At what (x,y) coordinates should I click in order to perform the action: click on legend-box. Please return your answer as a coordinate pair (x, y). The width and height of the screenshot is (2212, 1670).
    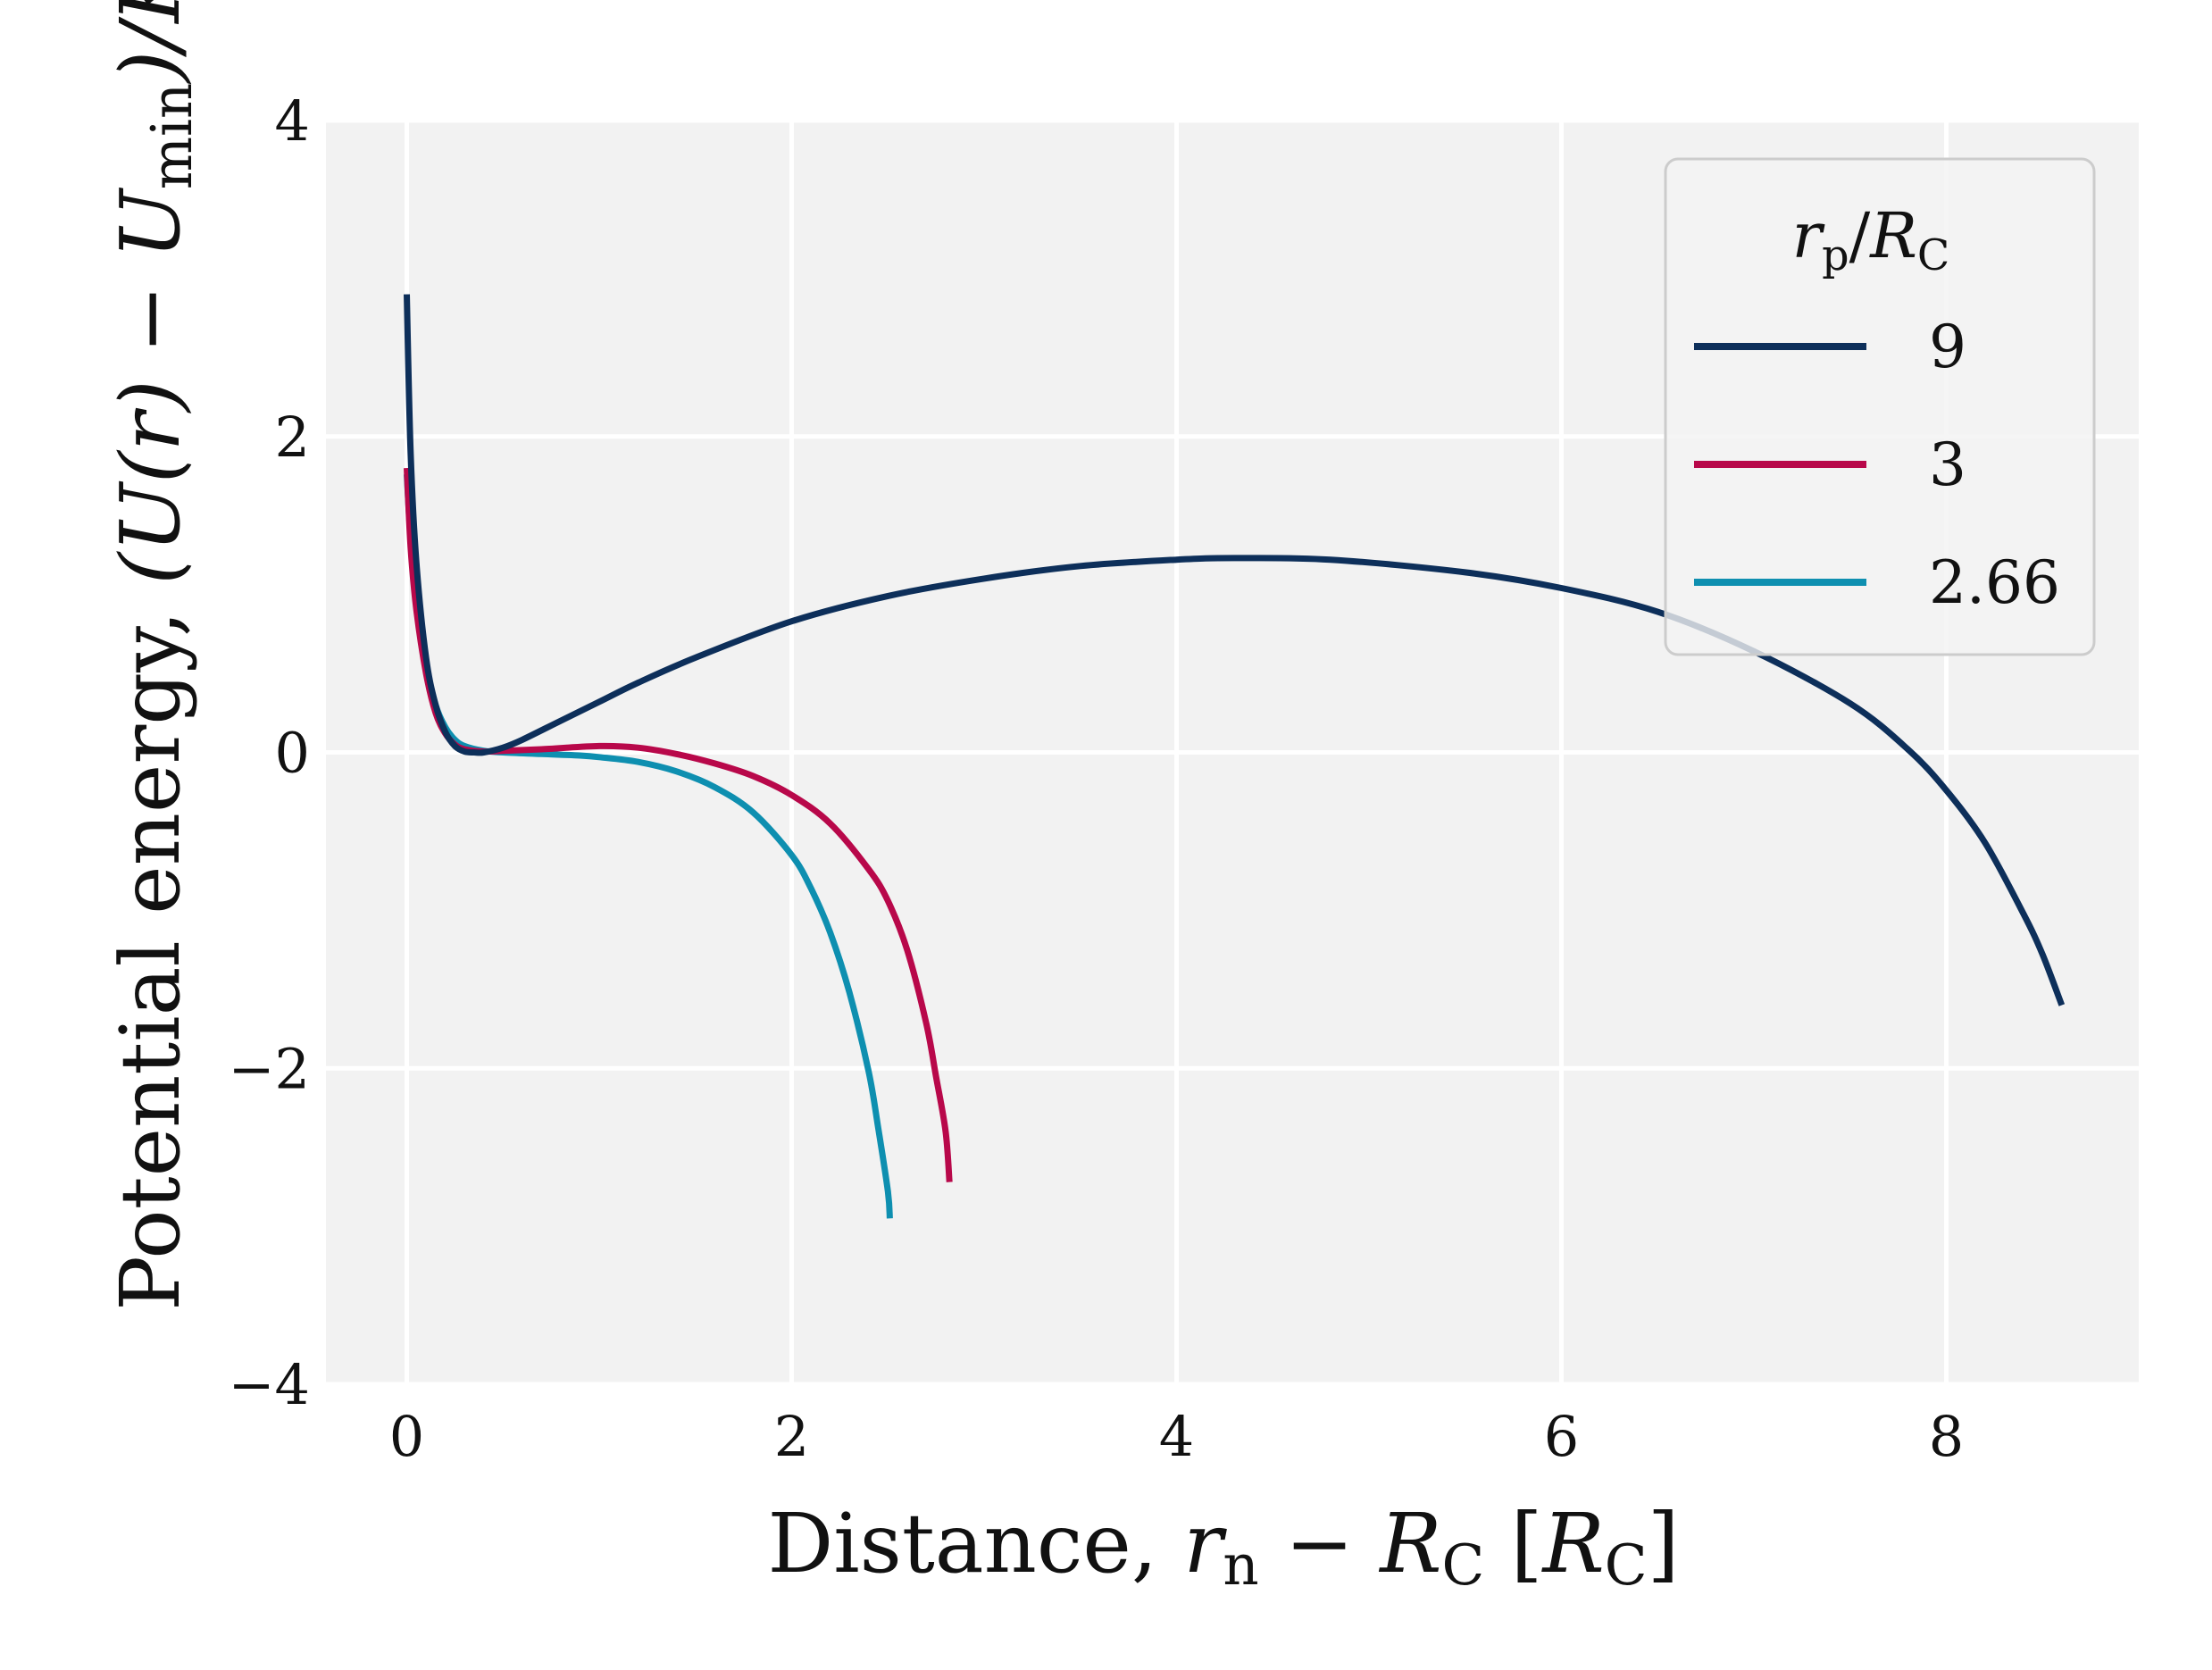
    Looking at the image, I should click on (1880, 407).